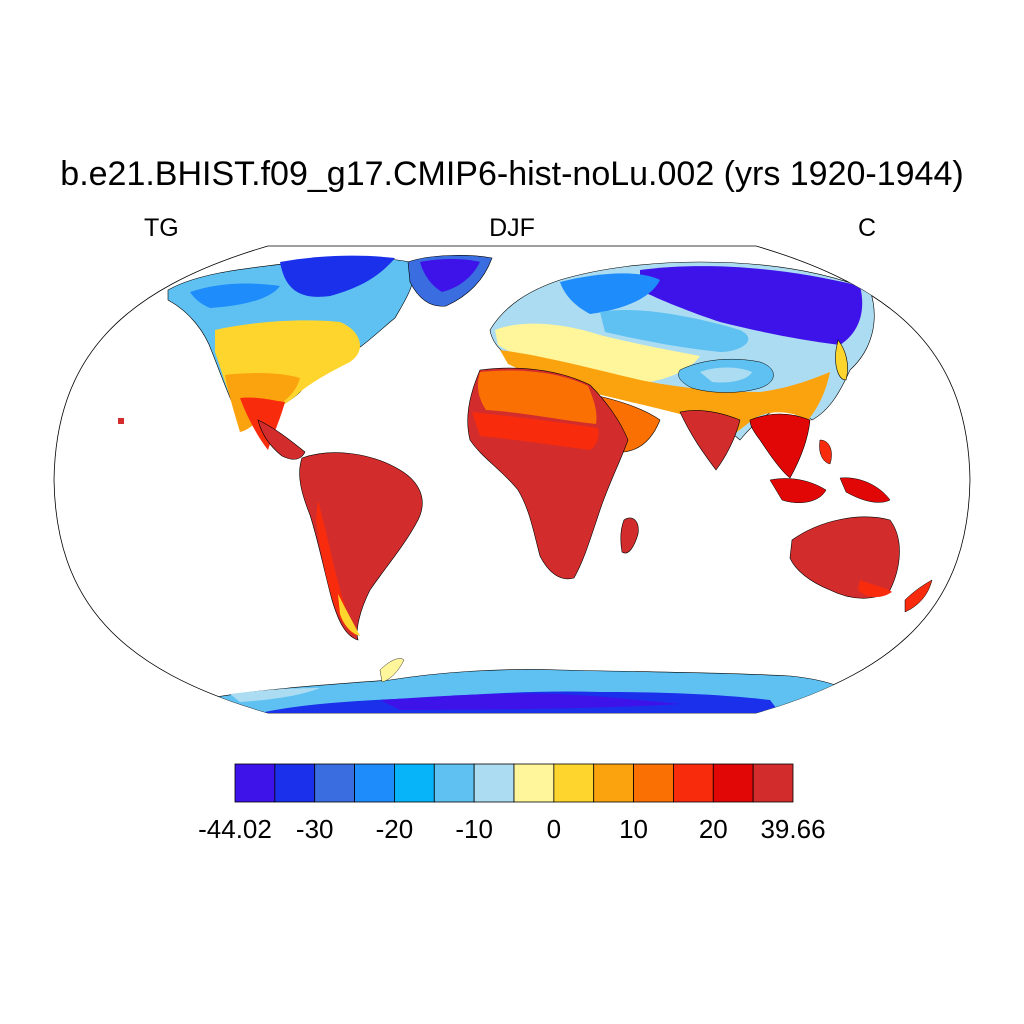  I want to click on north-america, so click(330, 357).